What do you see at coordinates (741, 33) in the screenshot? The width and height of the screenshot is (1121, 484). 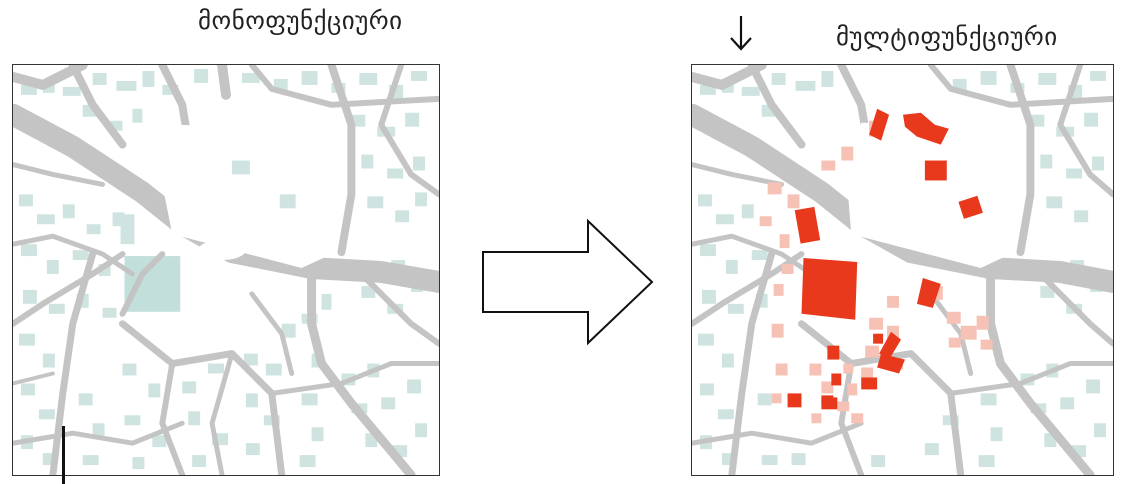 I see `down-arrow-icon` at bounding box center [741, 33].